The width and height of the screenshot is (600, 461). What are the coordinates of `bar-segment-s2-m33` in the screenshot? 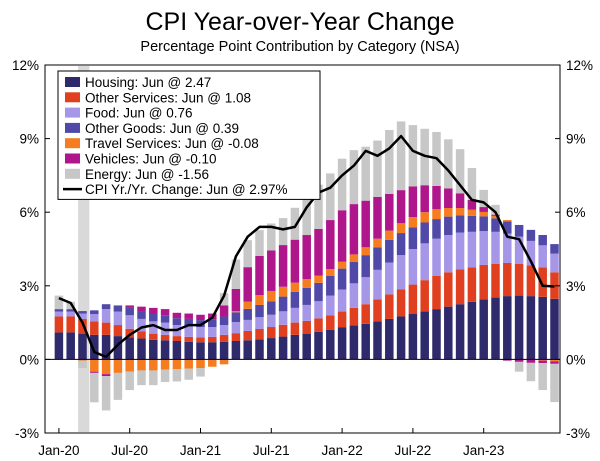 It's located at (448, 254).